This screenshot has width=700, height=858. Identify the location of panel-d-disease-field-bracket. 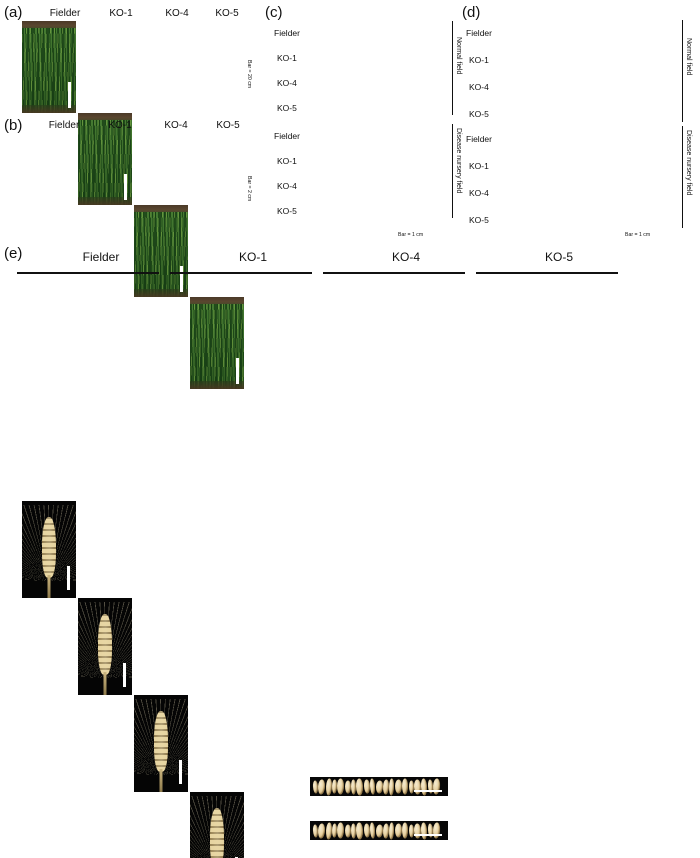
(682, 177).